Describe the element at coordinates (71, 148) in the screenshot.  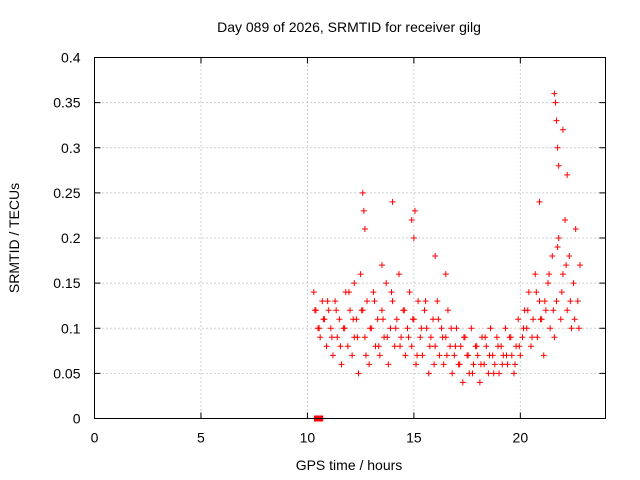
I see `y-tick-label: 0.3` at that location.